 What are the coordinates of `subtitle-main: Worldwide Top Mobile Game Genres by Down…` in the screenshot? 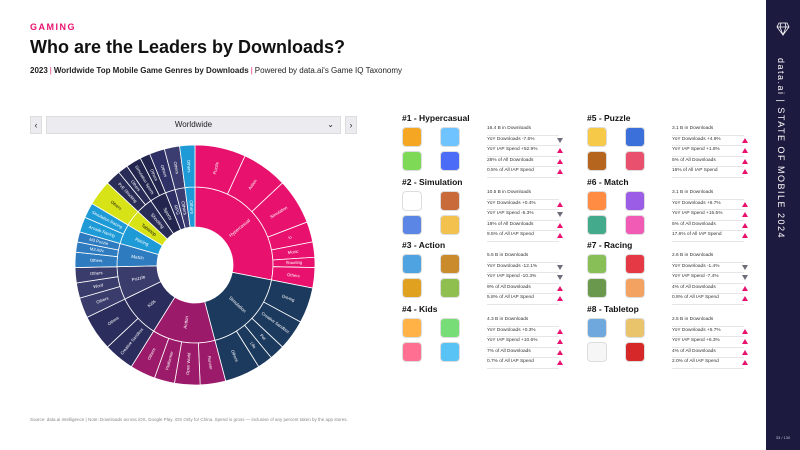 It's located at (151, 70).